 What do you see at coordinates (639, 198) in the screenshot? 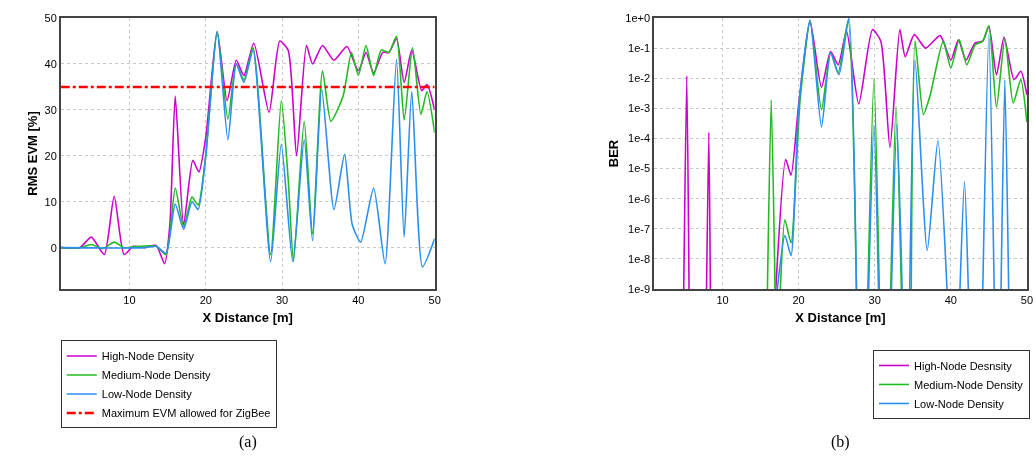
I see `y-tick-label: 1e-6` at bounding box center [639, 198].